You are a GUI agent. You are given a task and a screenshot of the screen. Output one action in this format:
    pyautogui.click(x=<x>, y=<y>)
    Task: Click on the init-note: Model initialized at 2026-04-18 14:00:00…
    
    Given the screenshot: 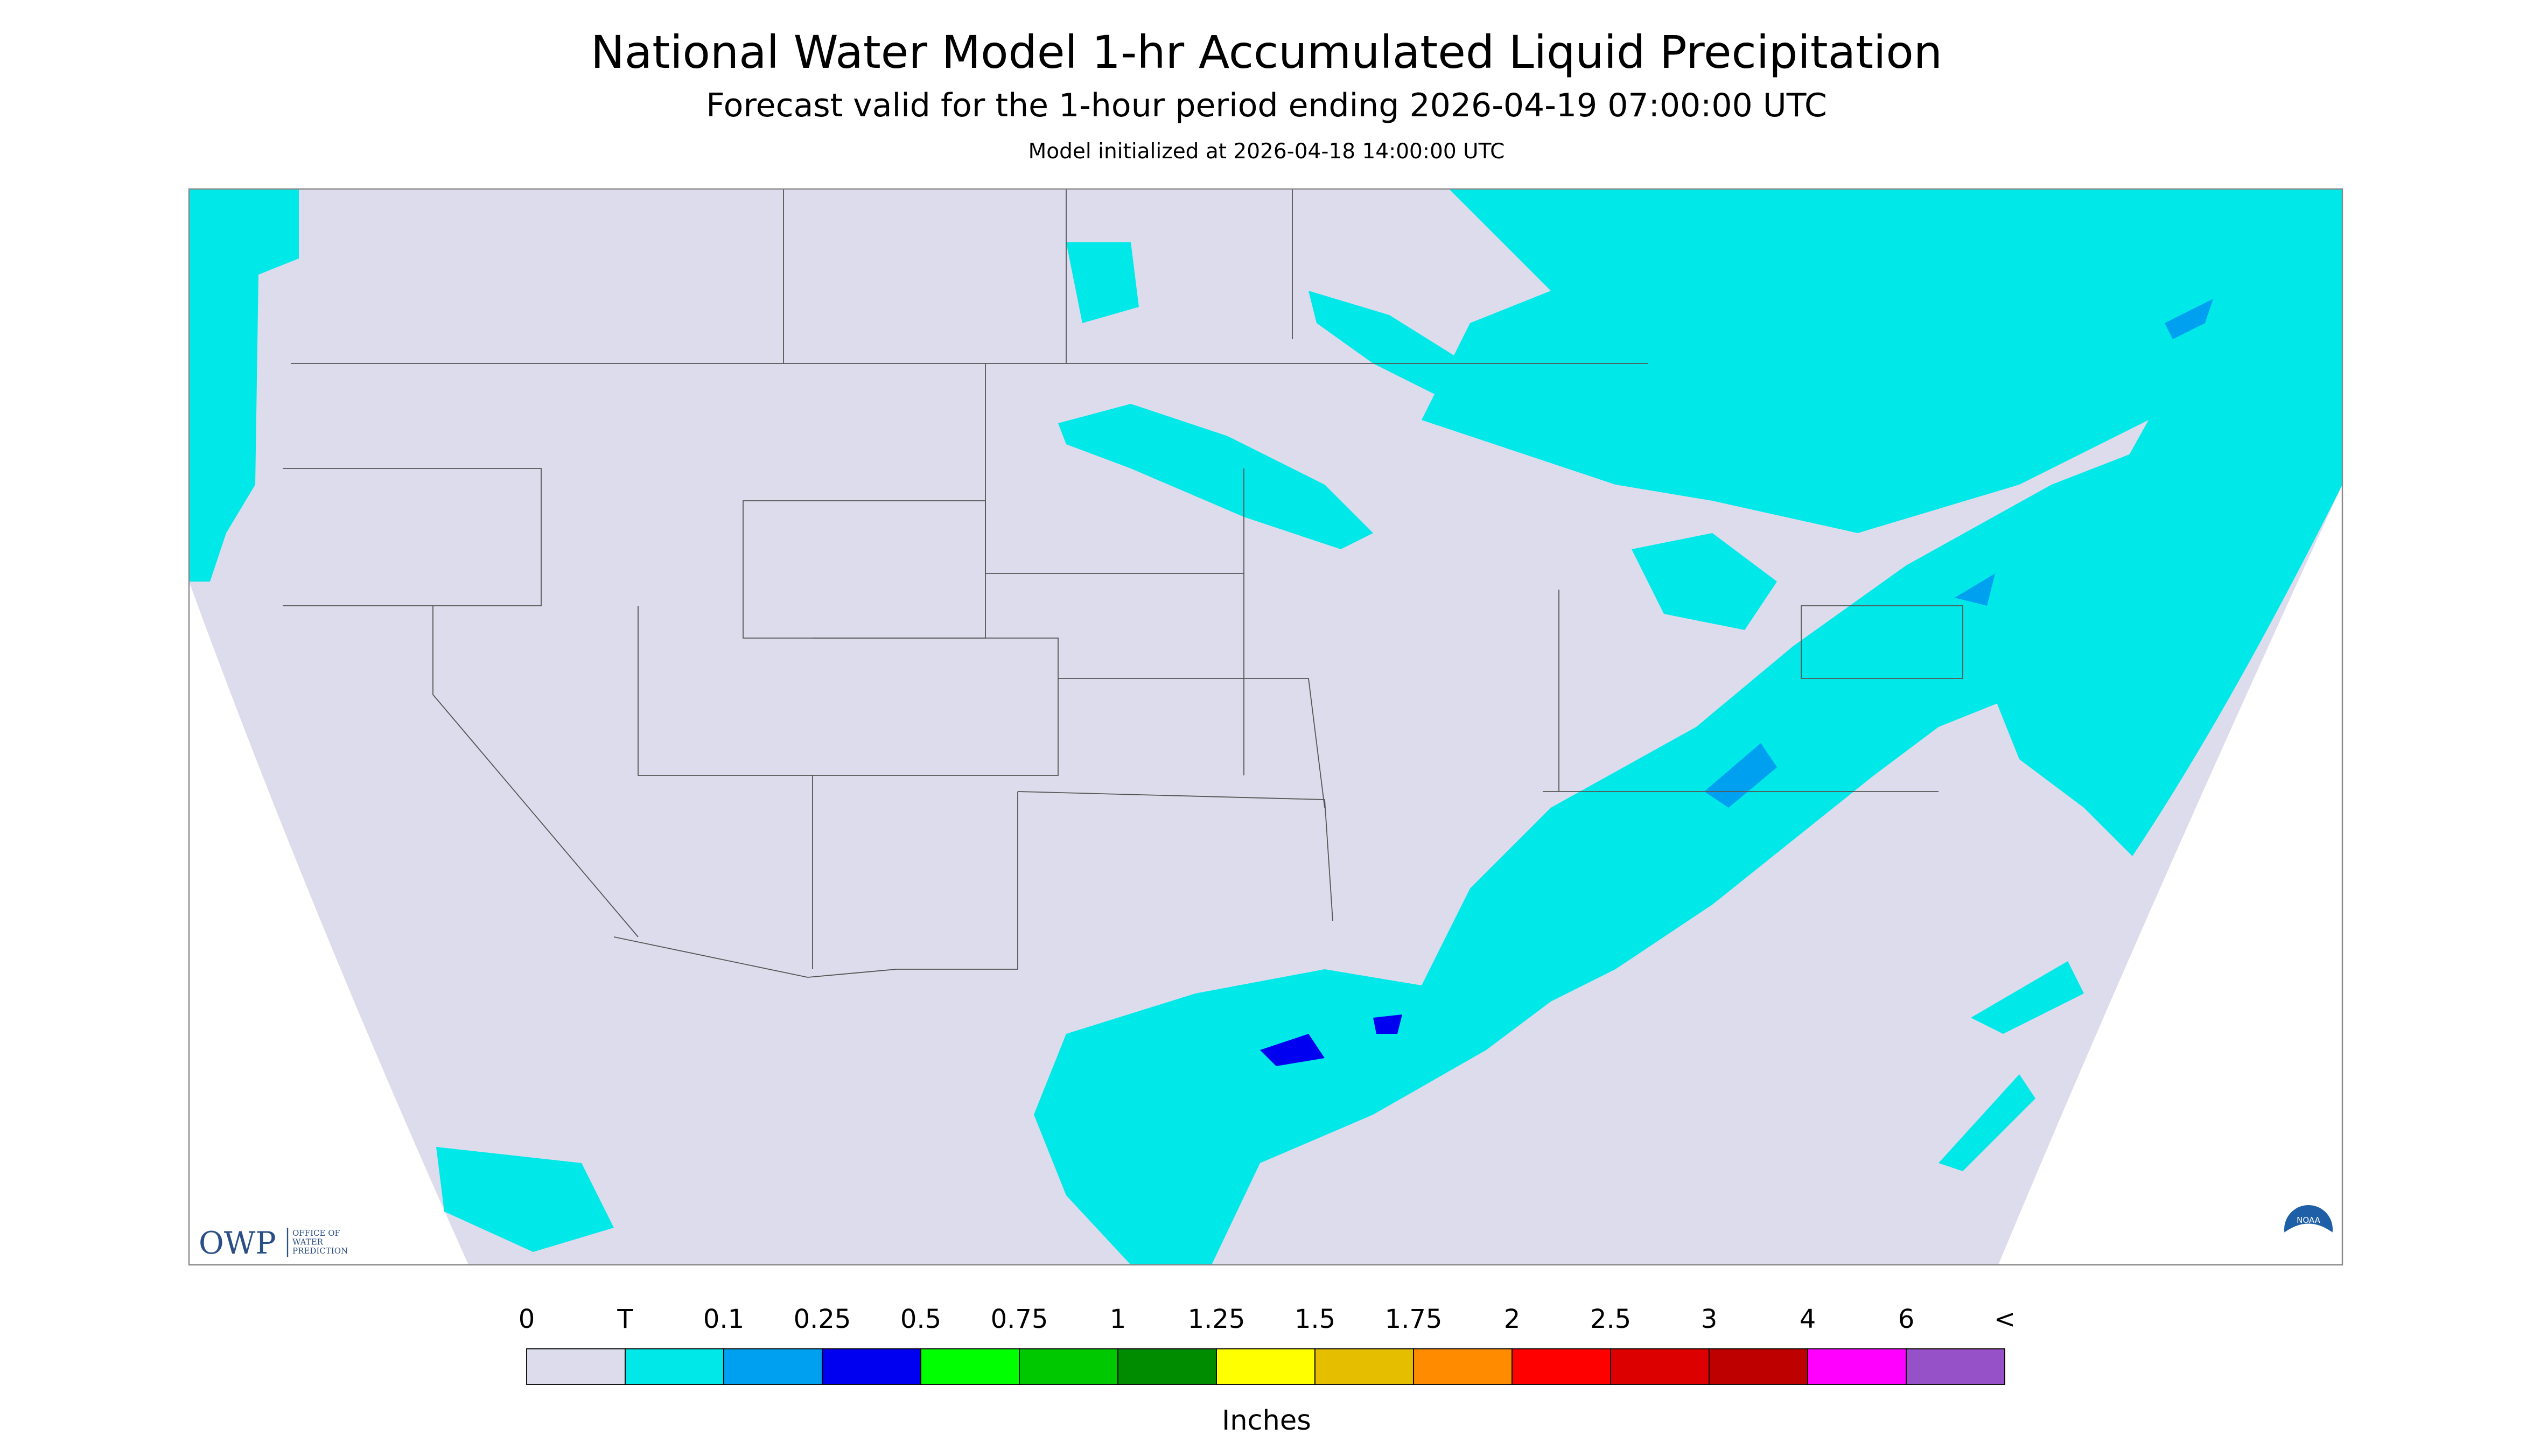 What is the action you would take?
    pyautogui.click(x=1266, y=151)
    